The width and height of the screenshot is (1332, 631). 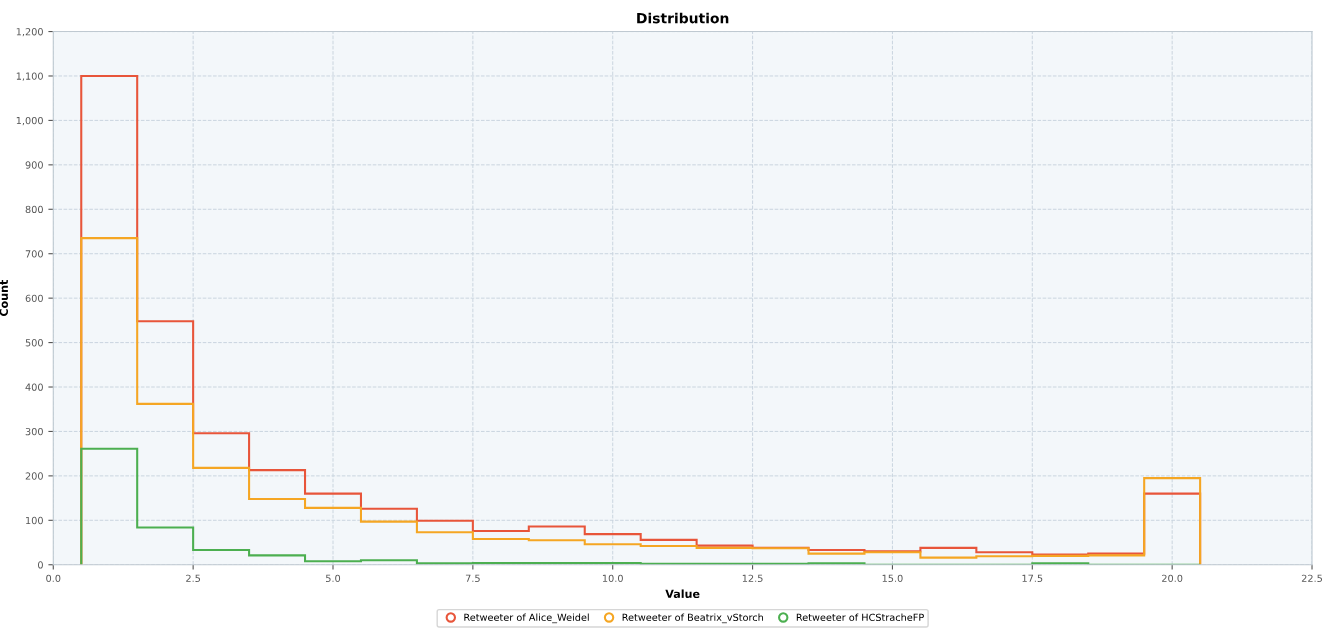 I want to click on y-axis-title: Count, so click(x=4, y=298).